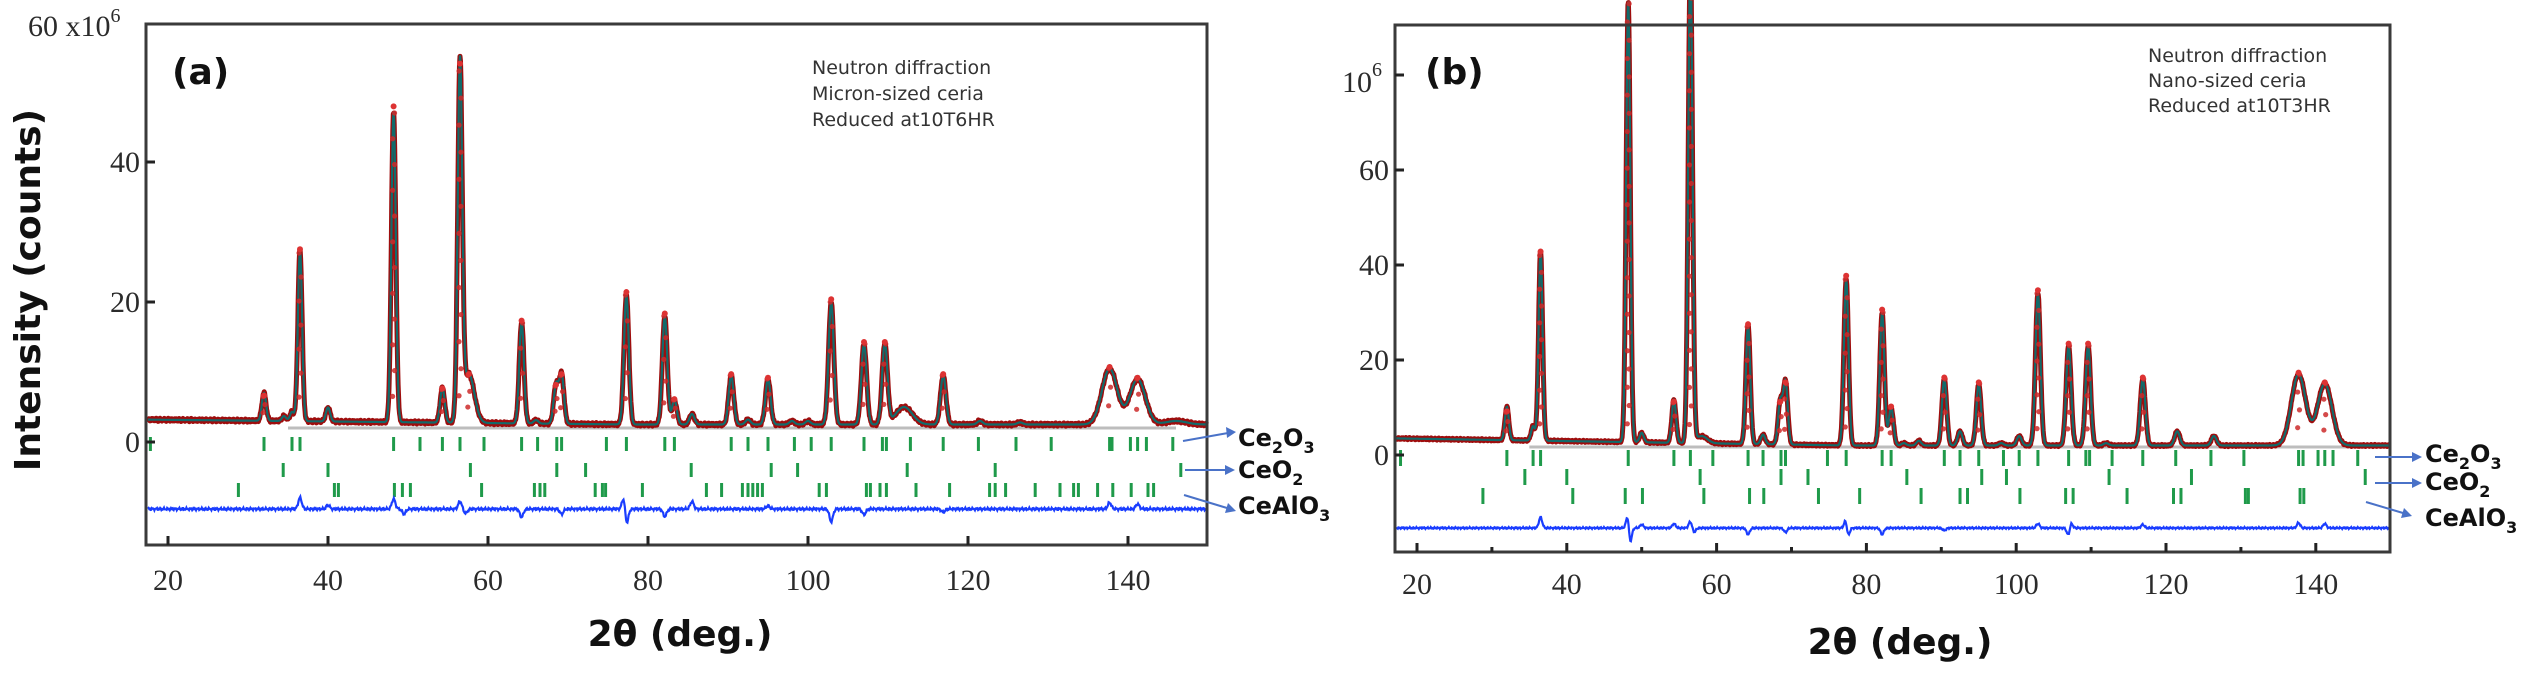  What do you see at coordinates (2463, 456) in the screenshot?
I see `panel-b-phase-label-ce2o3: Ce2O3` at bounding box center [2463, 456].